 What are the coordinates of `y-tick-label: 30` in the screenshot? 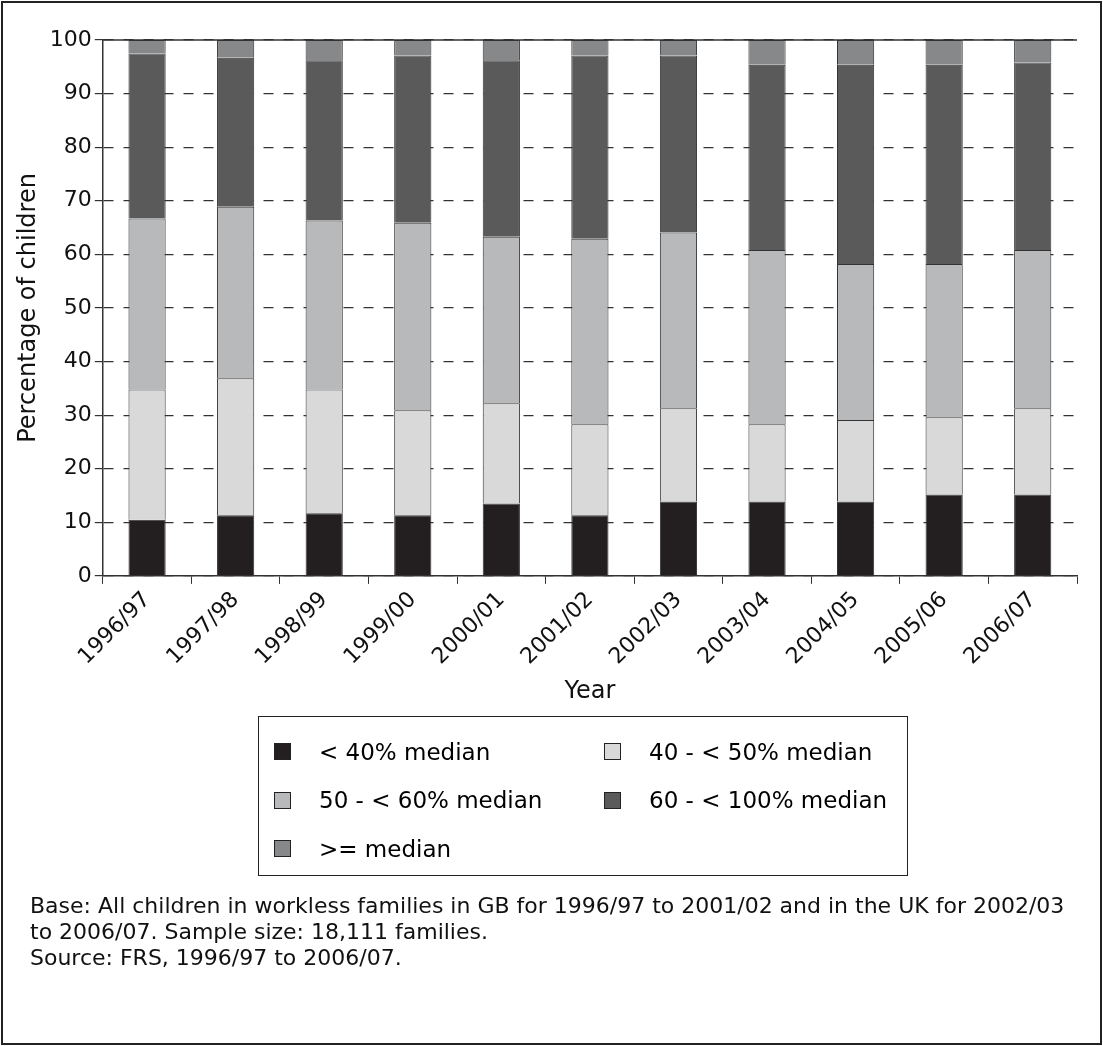 It's located at (77, 413).